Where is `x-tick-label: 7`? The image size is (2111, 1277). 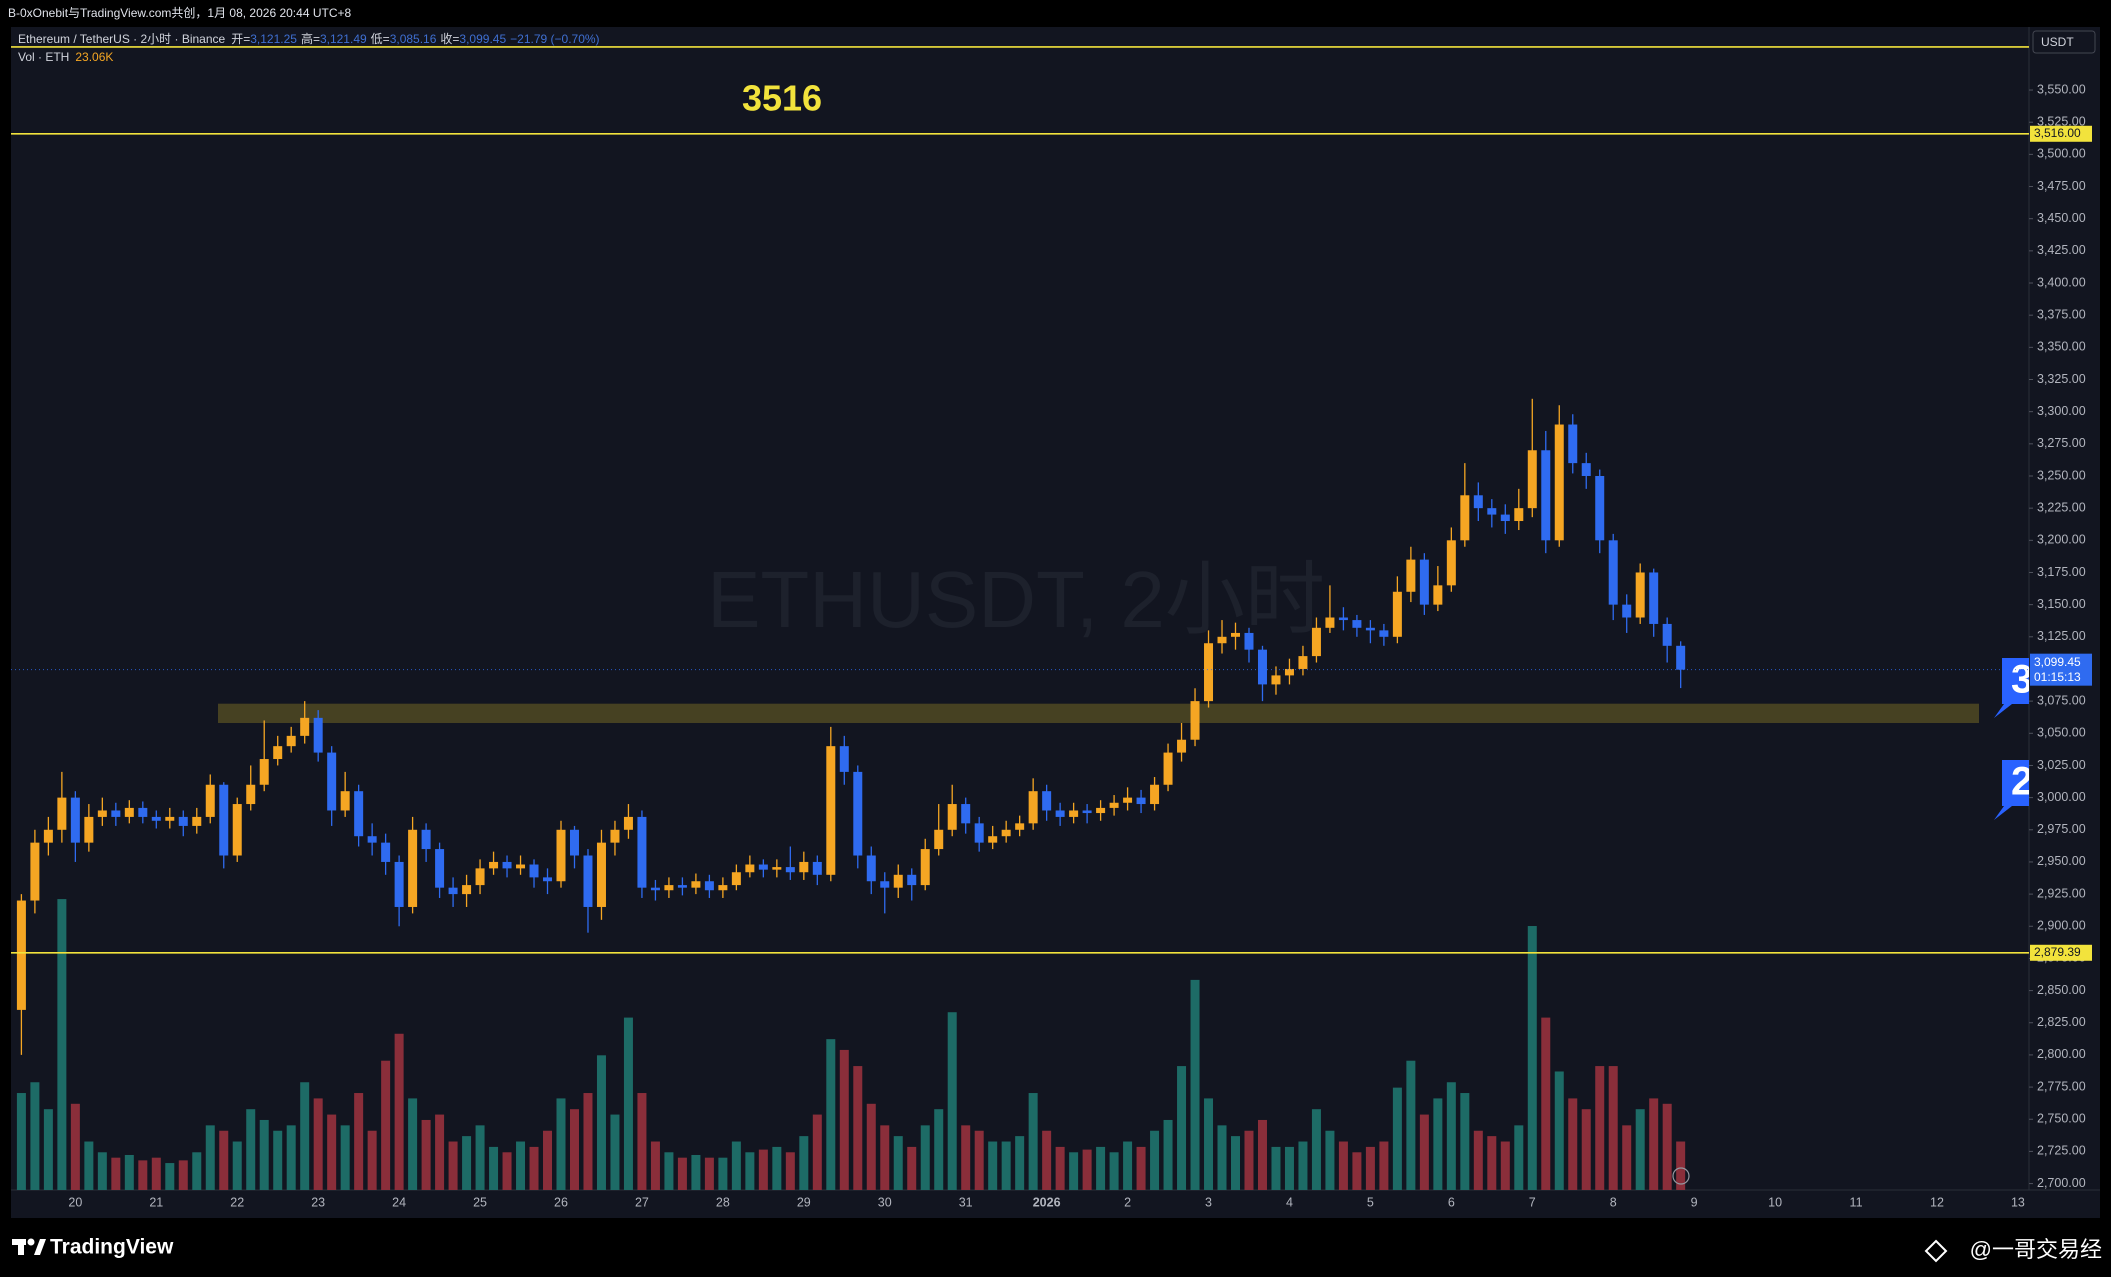
x-tick-label: 7 is located at coordinates (1532, 1202).